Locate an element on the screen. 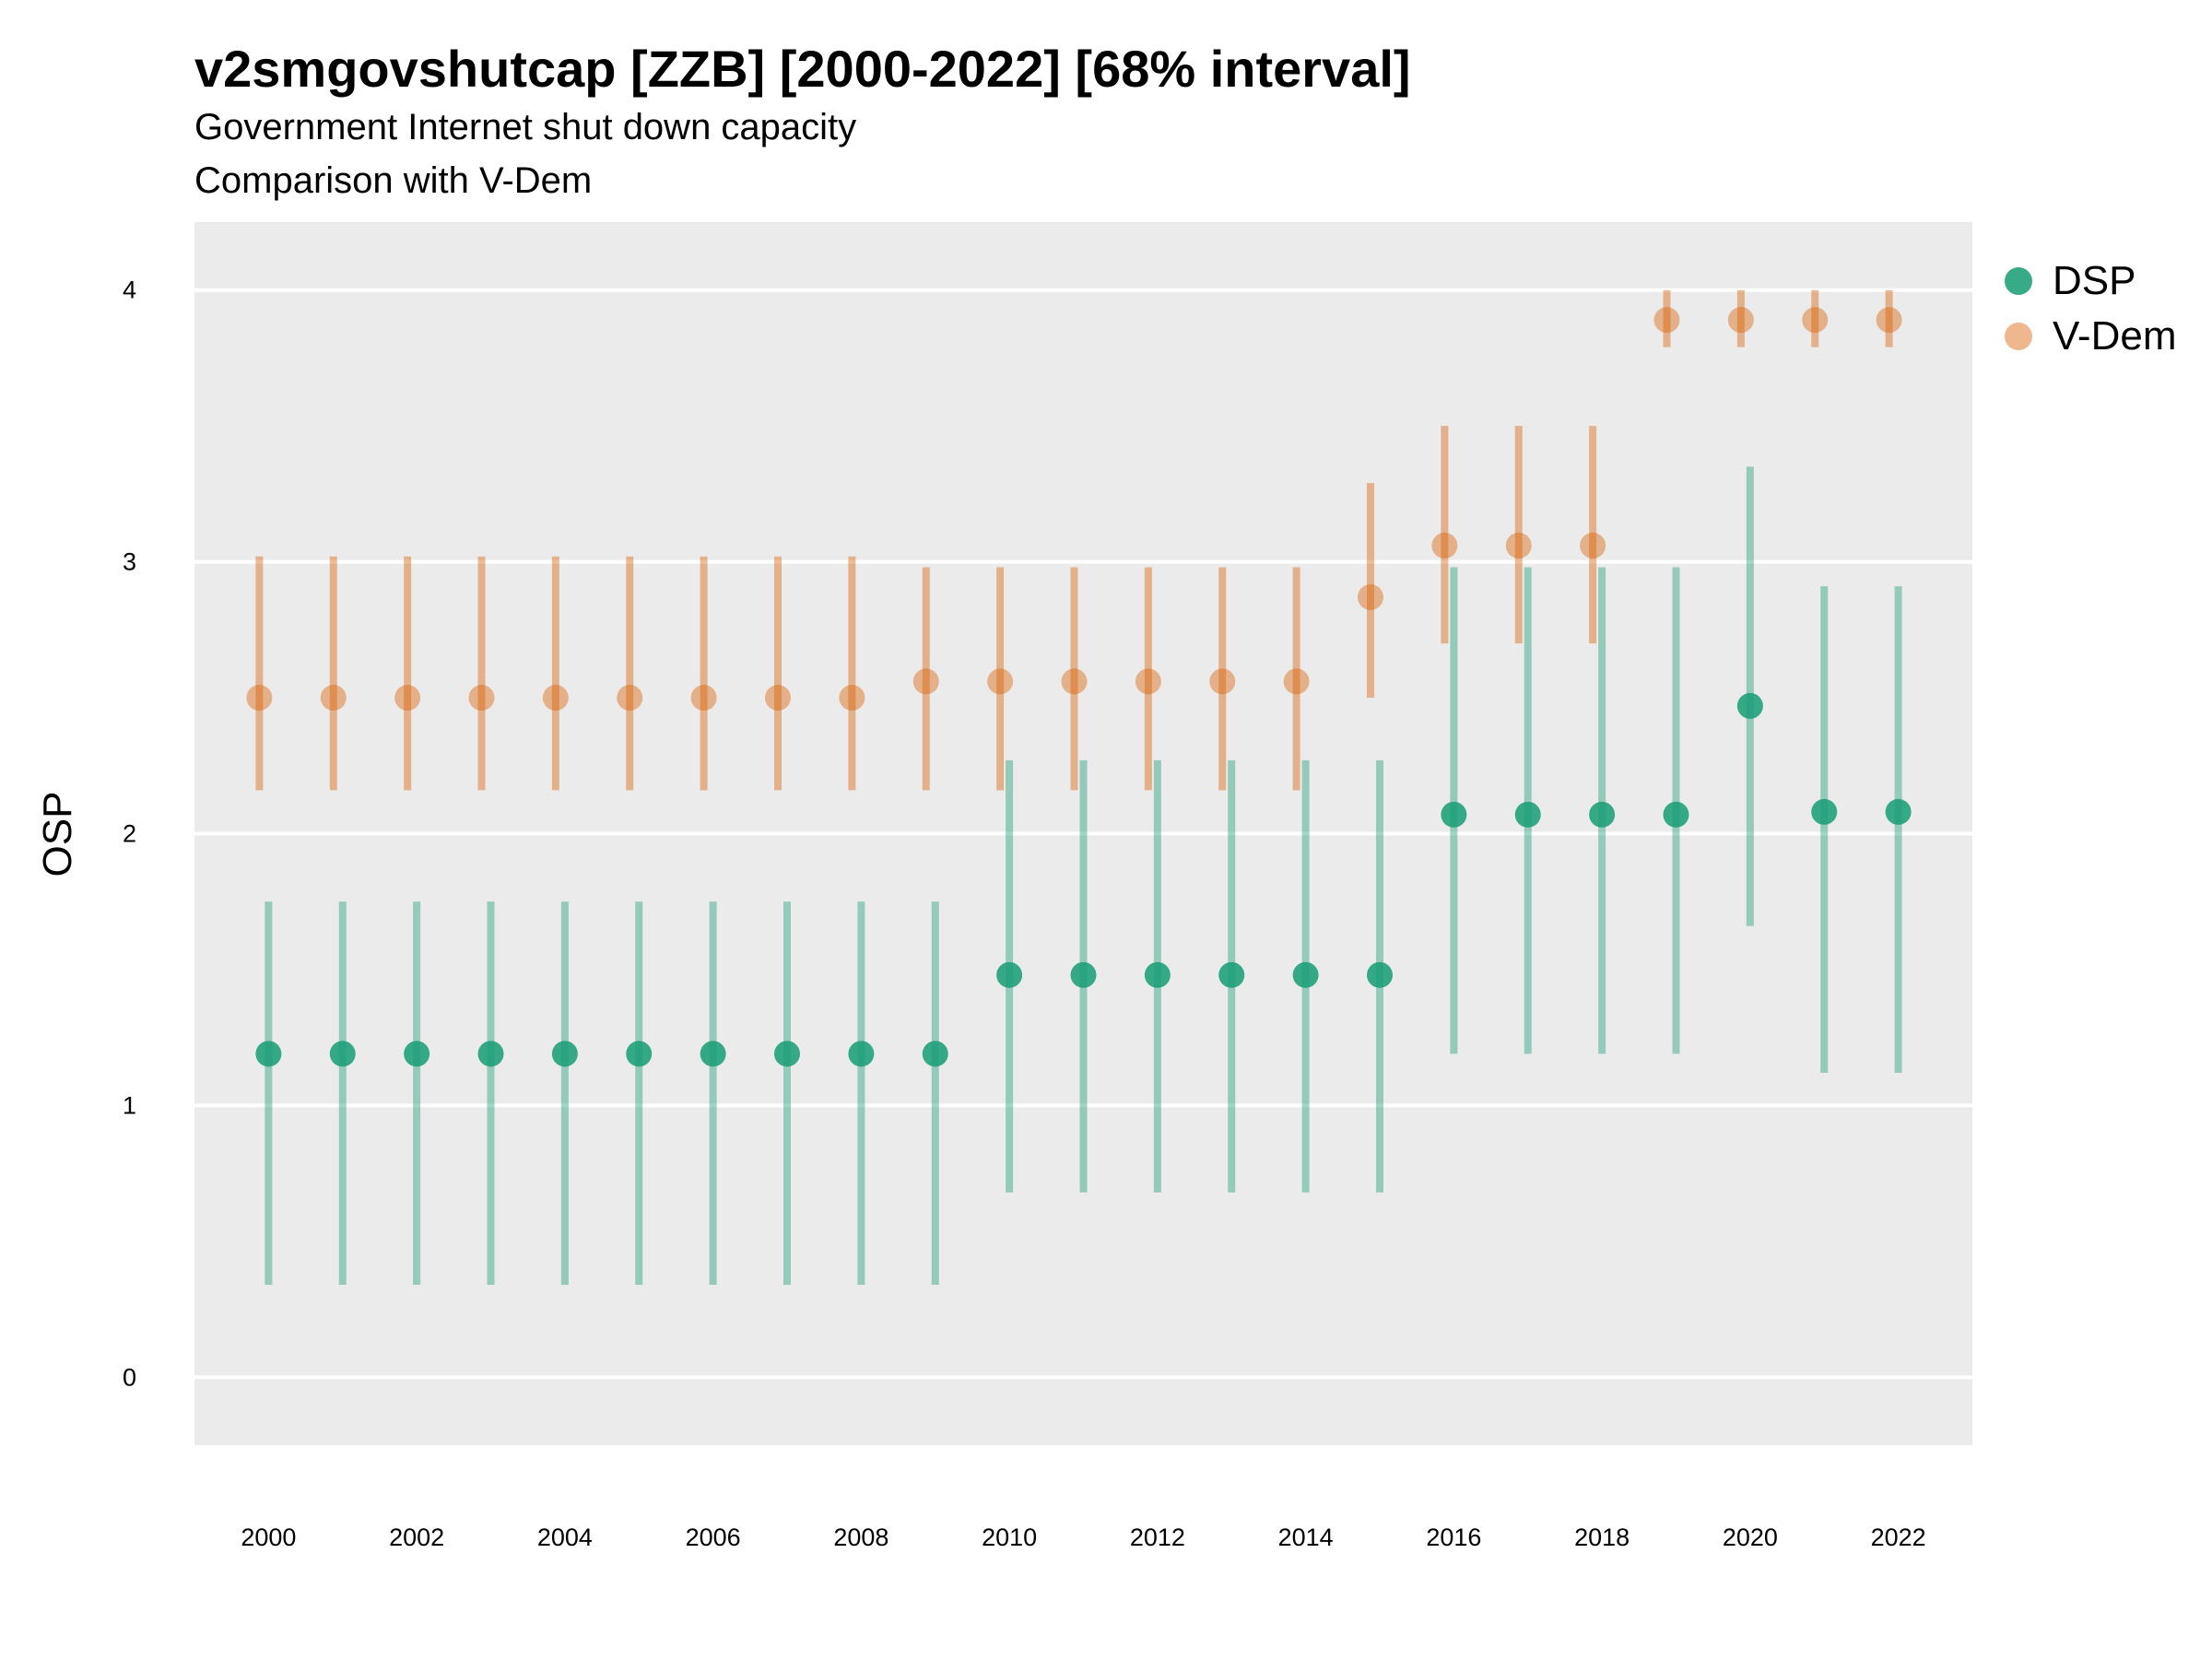 The width and height of the screenshot is (2212, 1659). x-tick-label: 2010 is located at coordinates (1009, 1537).